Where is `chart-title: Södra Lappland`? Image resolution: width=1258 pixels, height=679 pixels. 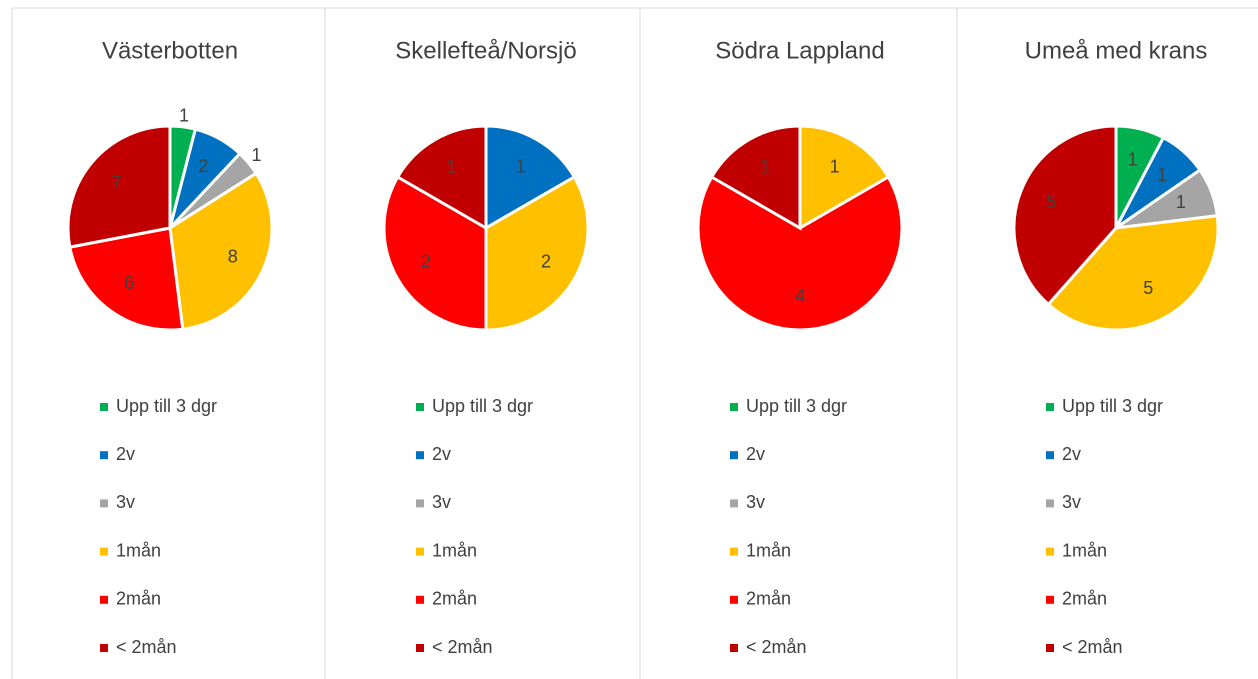 chart-title: Södra Lappland is located at coordinates (799, 50).